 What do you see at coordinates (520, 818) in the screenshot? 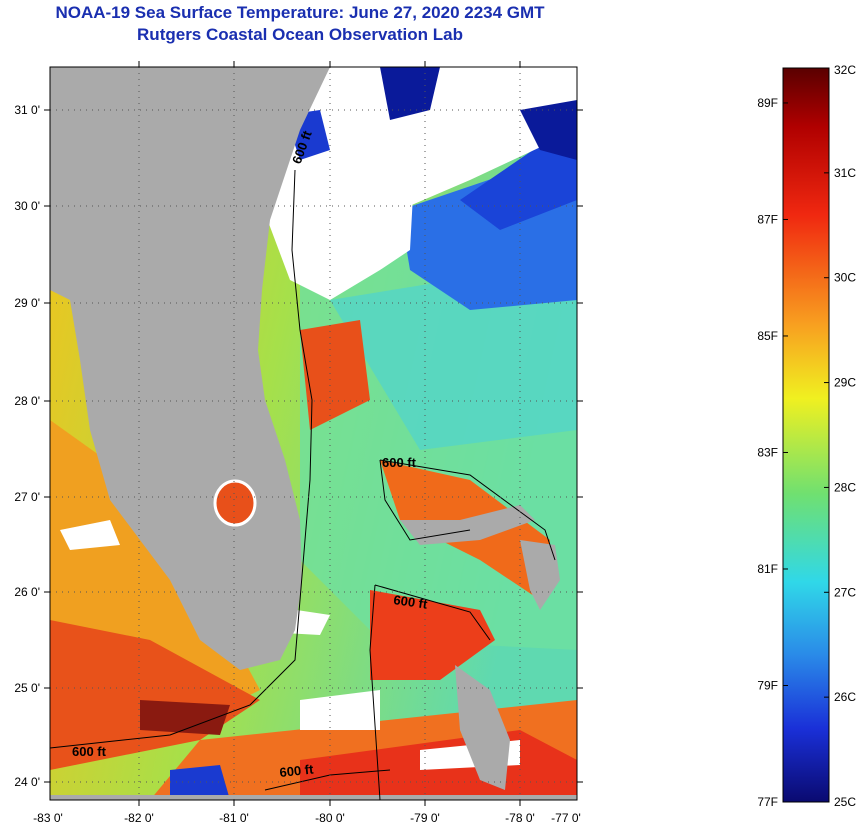
I see `lon-label-78: -78 0'` at bounding box center [520, 818].